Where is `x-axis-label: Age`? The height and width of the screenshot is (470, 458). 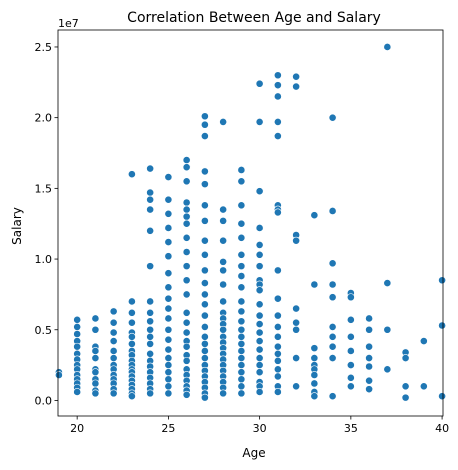 x-axis-label: Age is located at coordinates (253, 453).